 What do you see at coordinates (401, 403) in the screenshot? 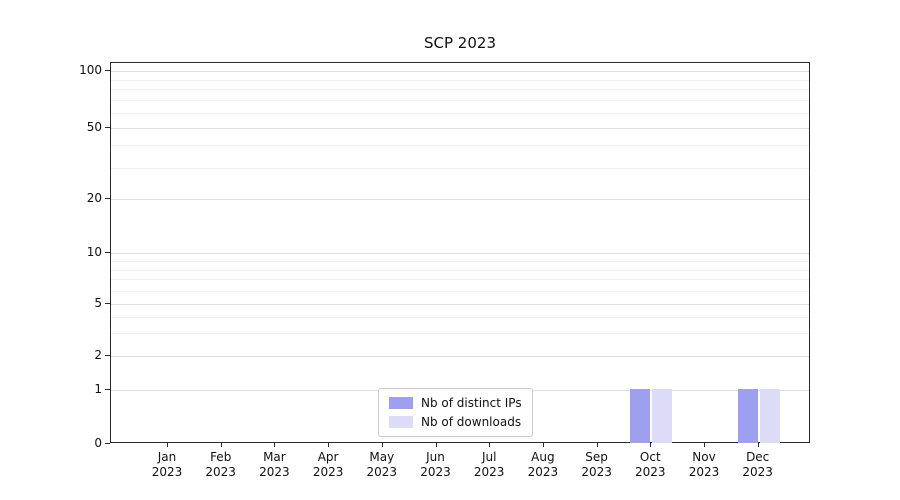
I see `legend-swatch-distinct-ips` at bounding box center [401, 403].